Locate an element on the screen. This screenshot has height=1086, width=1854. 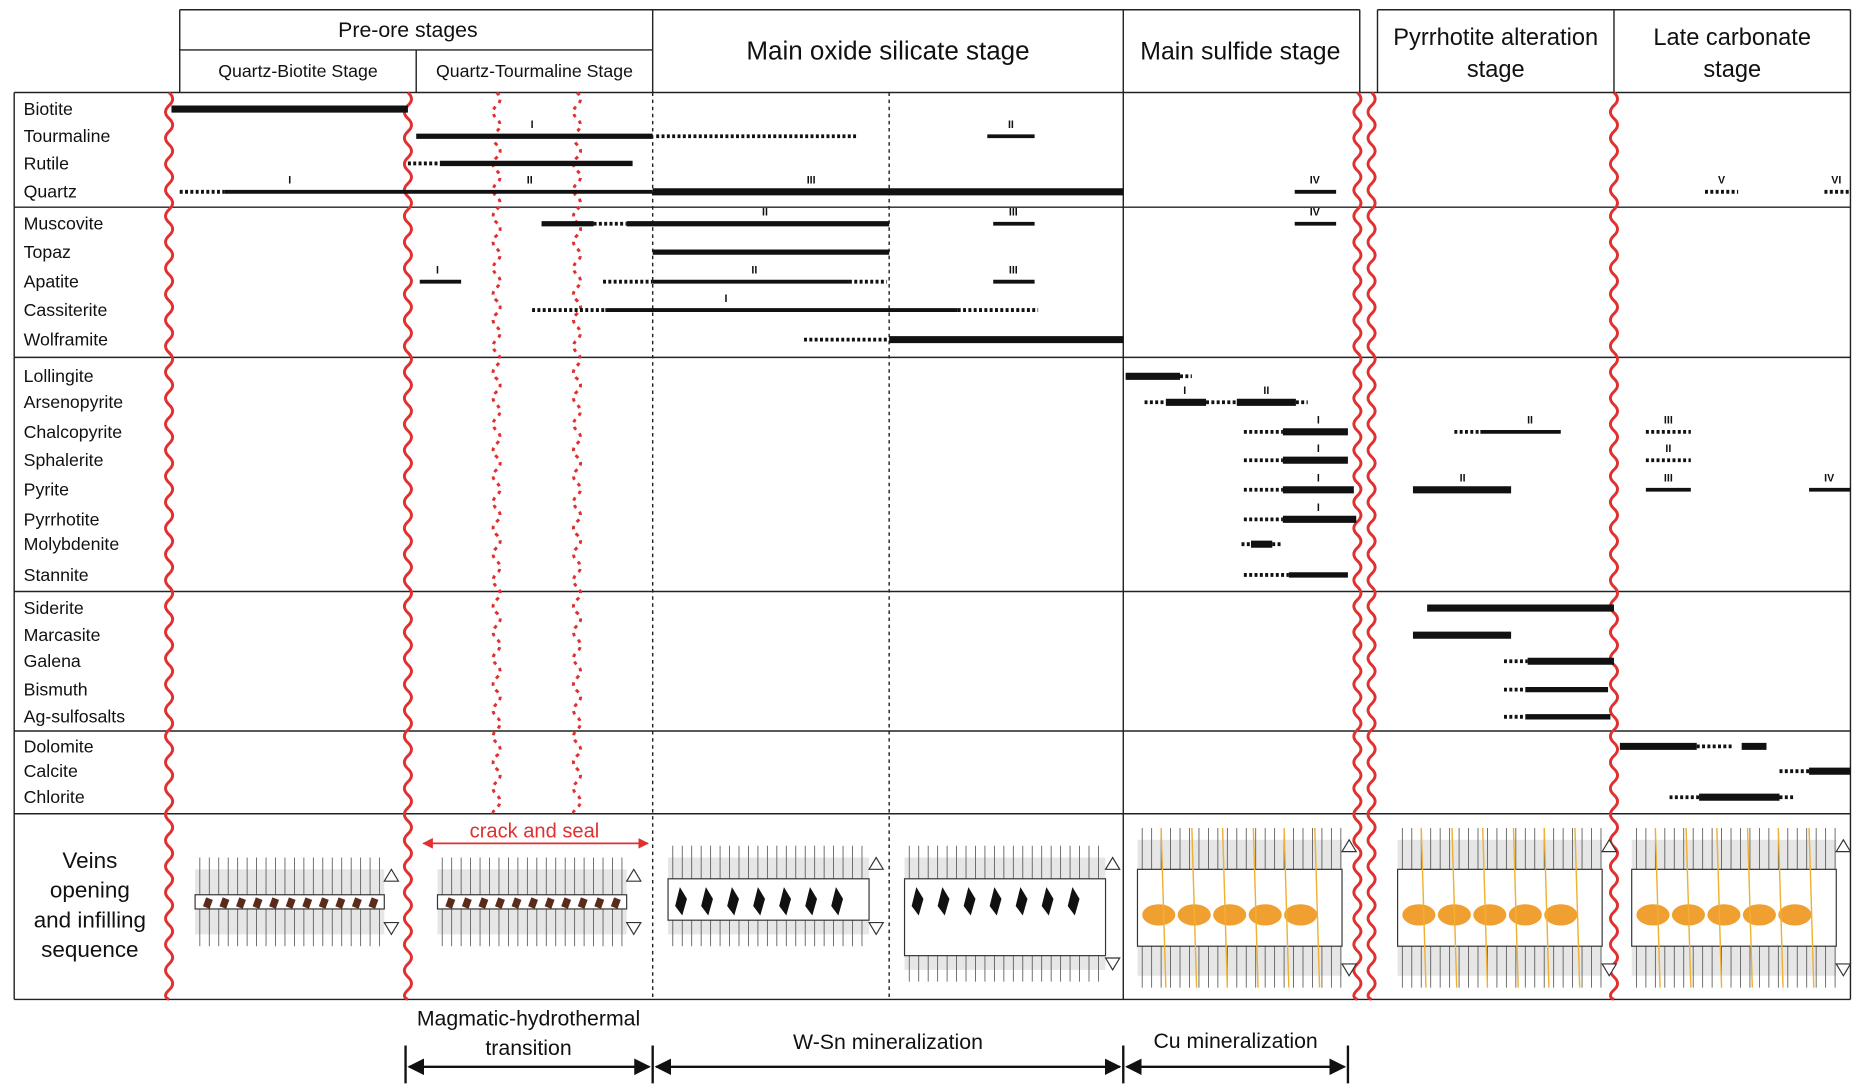
mineral-name: Galena is located at coordinates (52, 661).